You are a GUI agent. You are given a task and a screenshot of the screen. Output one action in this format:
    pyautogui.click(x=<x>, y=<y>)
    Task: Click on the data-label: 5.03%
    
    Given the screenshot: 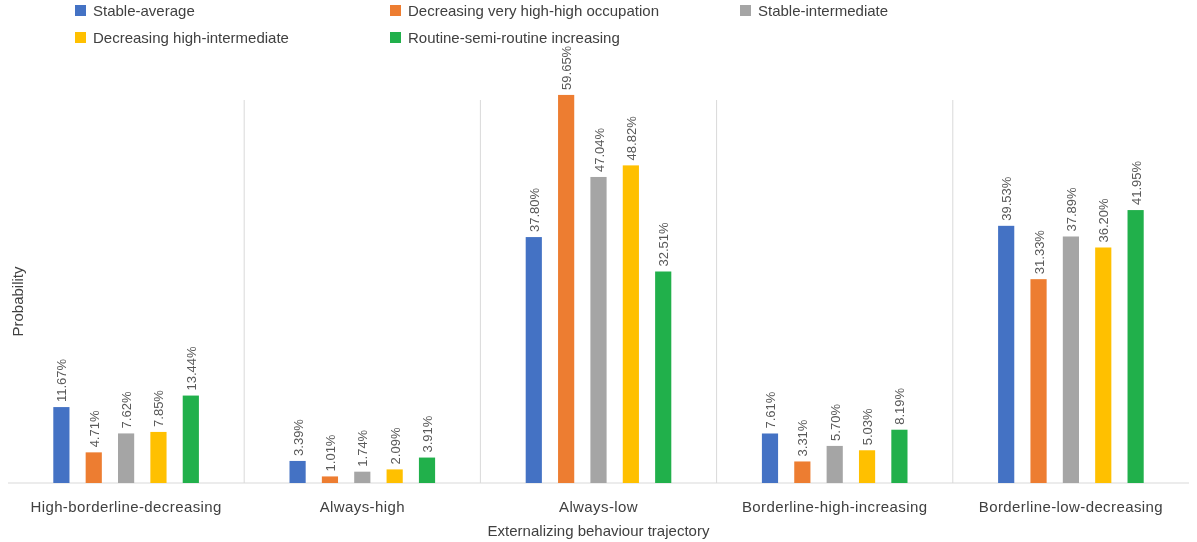 What is the action you would take?
    pyautogui.click(x=868, y=426)
    